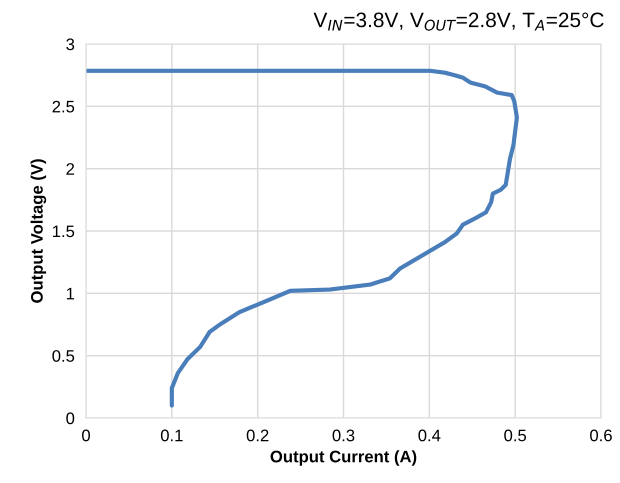 The height and width of the screenshot is (483, 620). I want to click on y-tick-label: 3, so click(70, 44).